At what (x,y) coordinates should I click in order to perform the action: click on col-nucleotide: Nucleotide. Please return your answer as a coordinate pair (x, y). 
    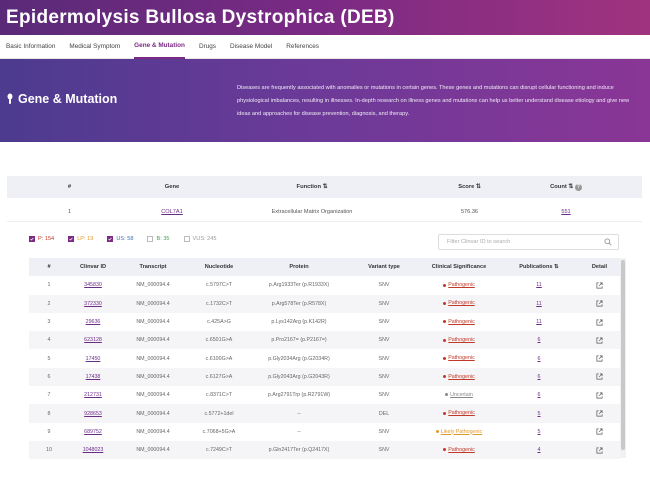
    Looking at the image, I should click on (219, 267).